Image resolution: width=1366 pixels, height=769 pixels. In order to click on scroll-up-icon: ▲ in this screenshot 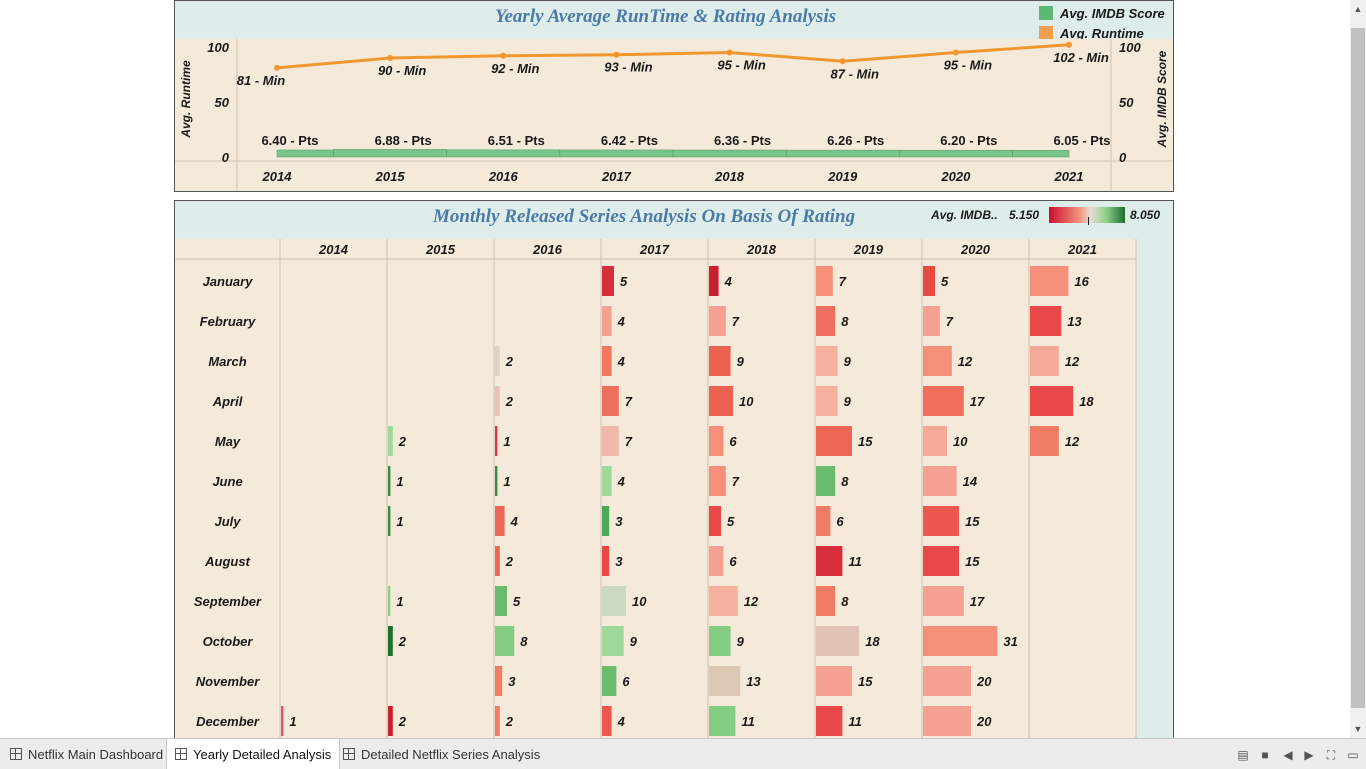, I will do `click(1358, 9)`.